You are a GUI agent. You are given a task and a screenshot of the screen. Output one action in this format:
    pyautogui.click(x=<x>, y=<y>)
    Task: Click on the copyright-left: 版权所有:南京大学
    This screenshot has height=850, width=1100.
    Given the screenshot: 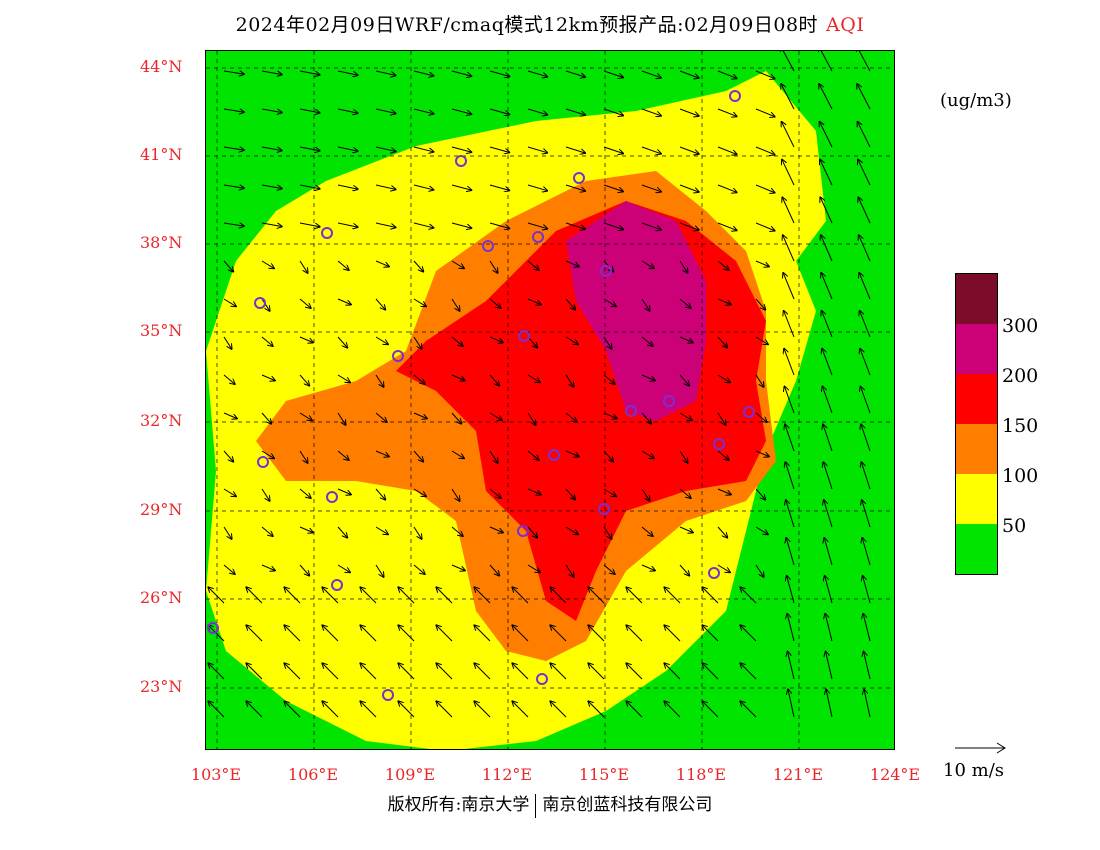 What is the action you would take?
    pyautogui.click(x=458, y=805)
    